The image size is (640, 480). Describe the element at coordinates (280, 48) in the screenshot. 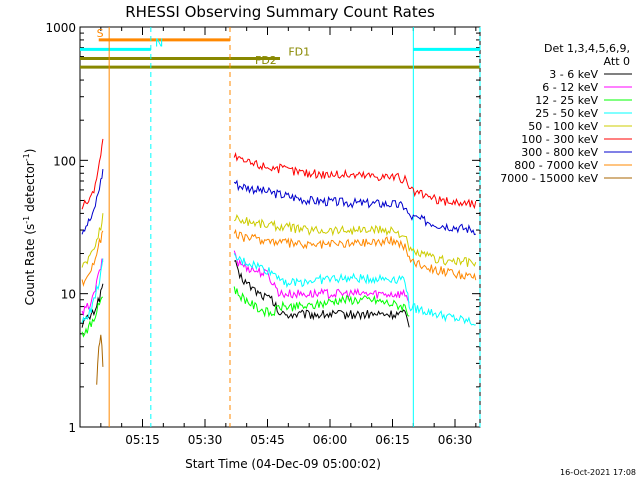

I see `attenuator-state-bars: S N FD1 FD2` at that location.